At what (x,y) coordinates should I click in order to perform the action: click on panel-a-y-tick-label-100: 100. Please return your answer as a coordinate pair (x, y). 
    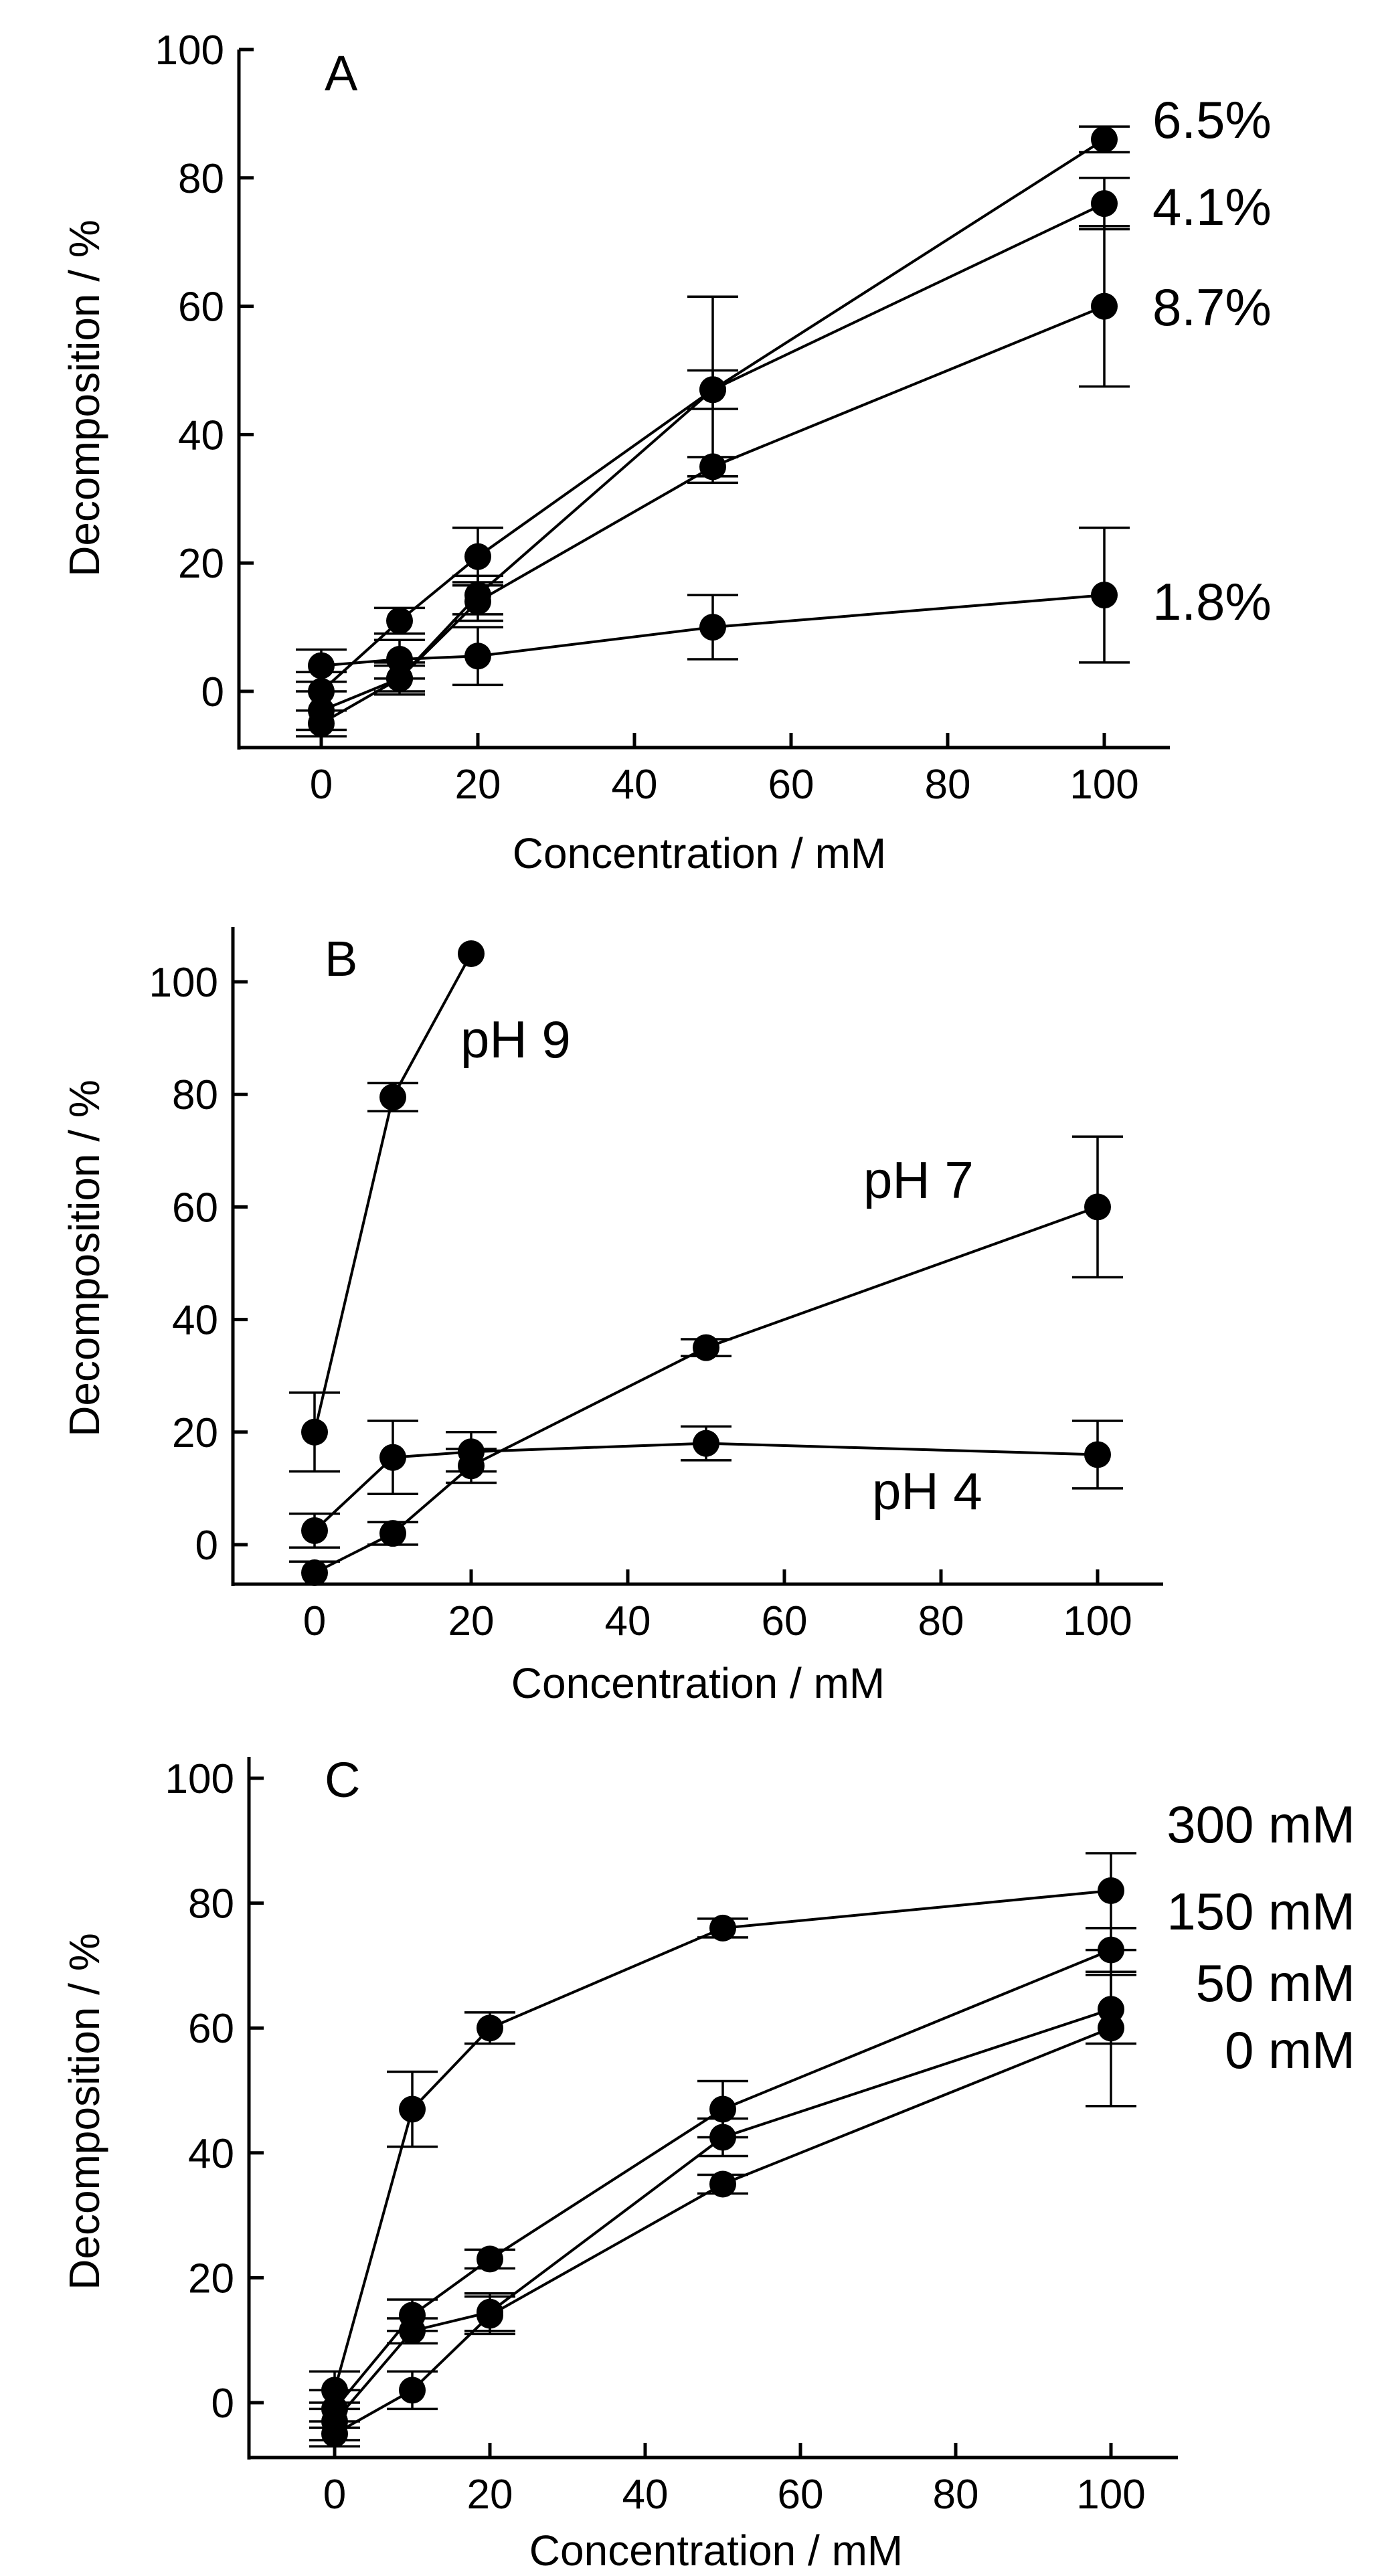
    Looking at the image, I should click on (189, 50).